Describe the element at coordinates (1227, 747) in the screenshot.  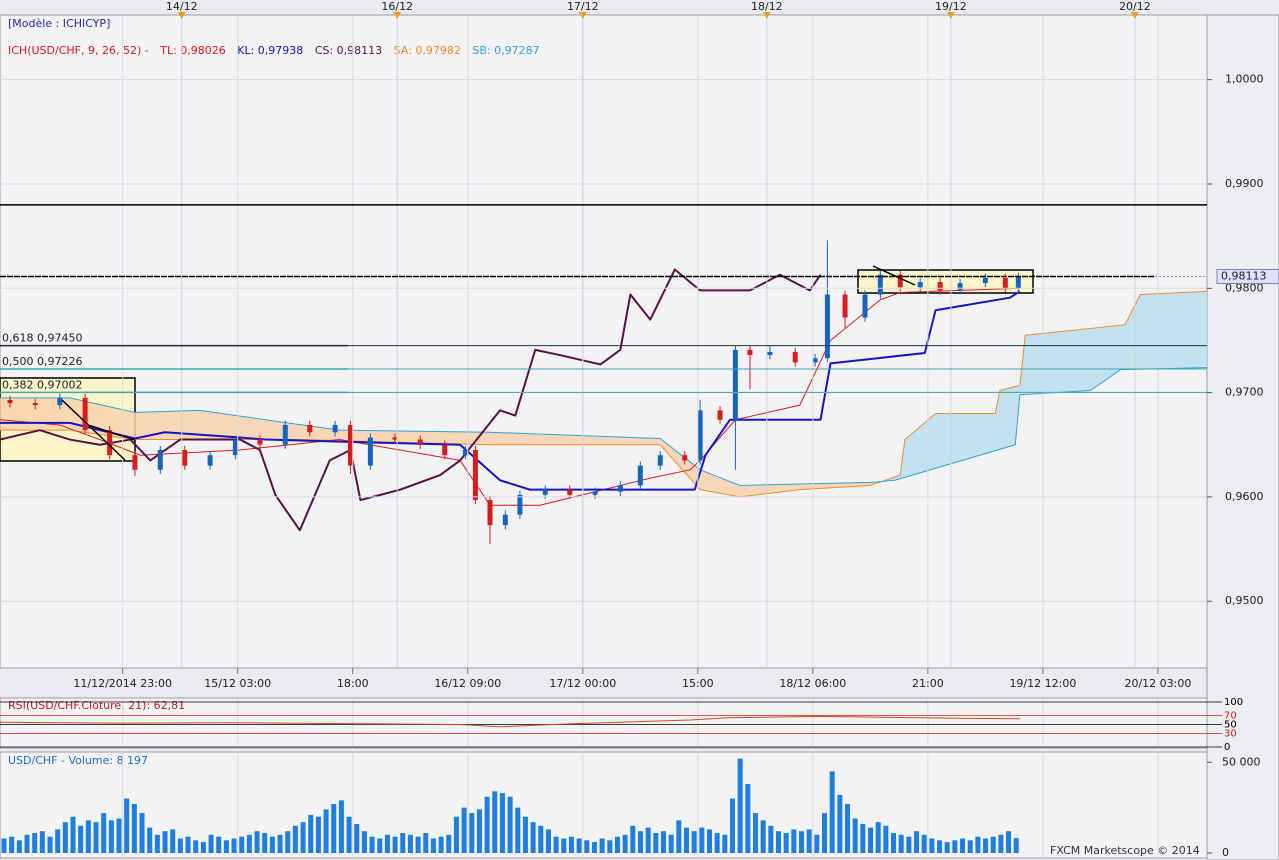
I see `rsi-tick-label: 0` at that location.